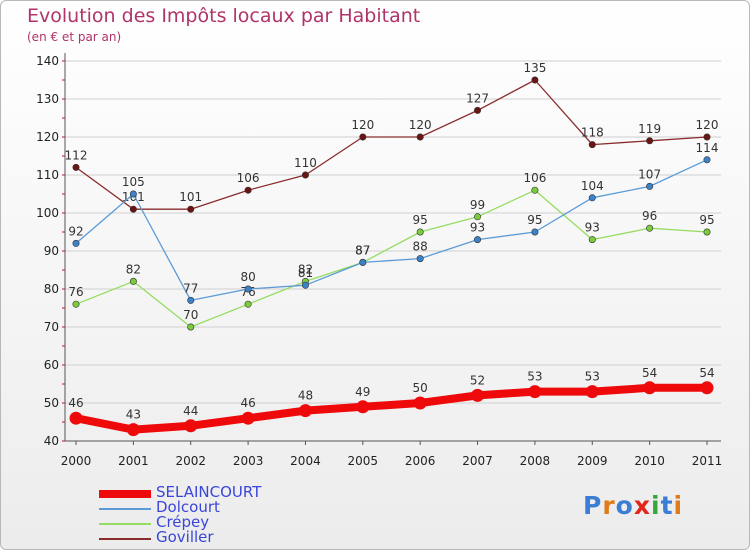 This screenshot has width=750, height=550. I want to click on y-tick-label: 140, so click(47, 61).